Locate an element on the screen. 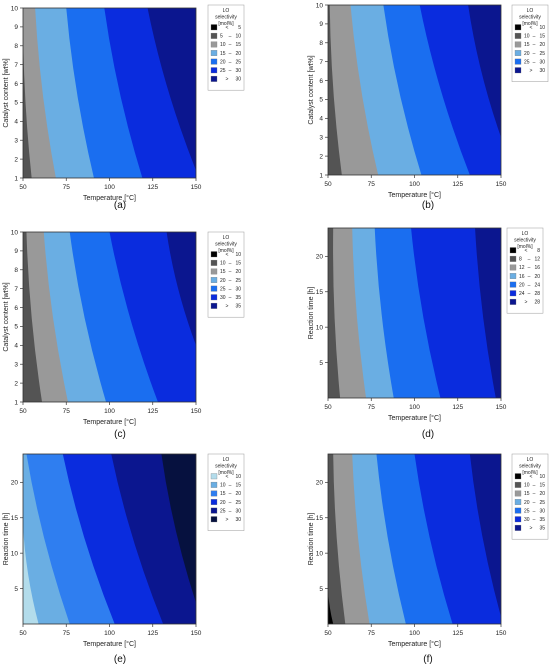  panel-tag: (d) is located at coordinates (428, 434).